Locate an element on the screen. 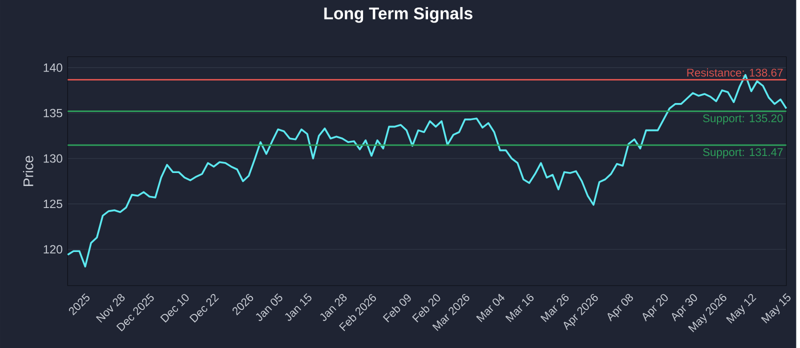 The image size is (800, 348). x-tick-label: Mar 26 is located at coordinates (554, 308).